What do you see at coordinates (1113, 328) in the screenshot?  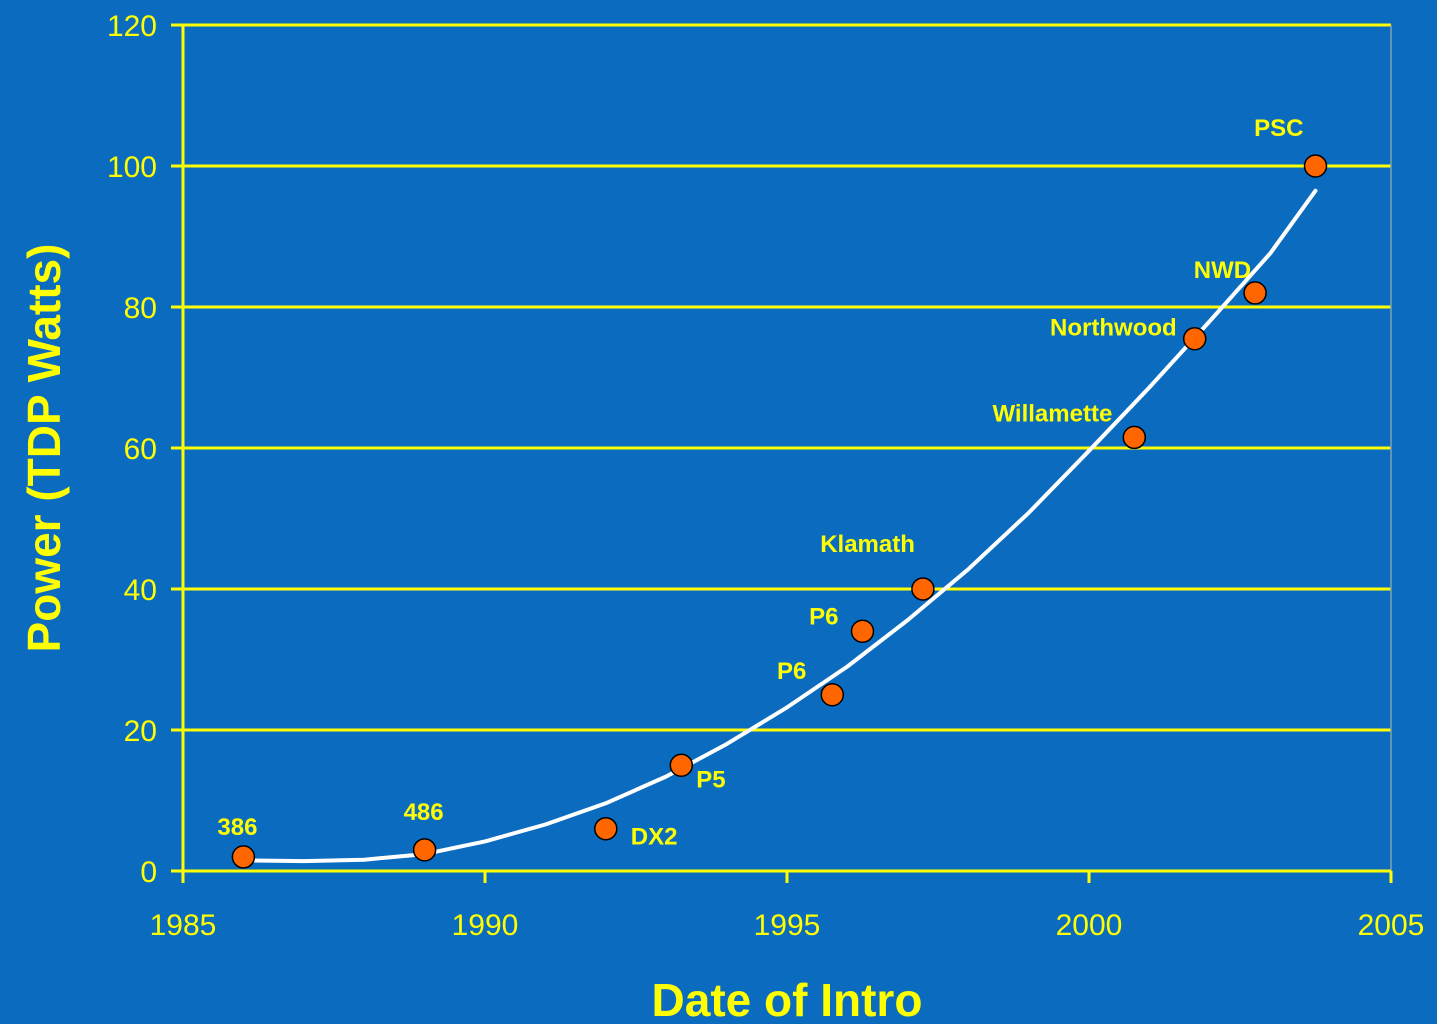 I see `point-label-northwood: Northwood` at bounding box center [1113, 328].